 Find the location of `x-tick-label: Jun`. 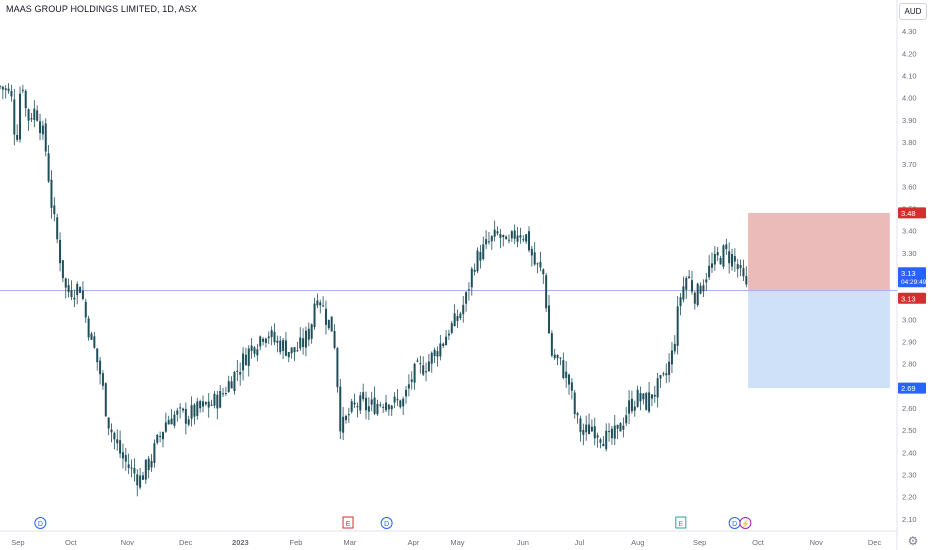

x-tick-label: Jun is located at coordinates (523, 542).